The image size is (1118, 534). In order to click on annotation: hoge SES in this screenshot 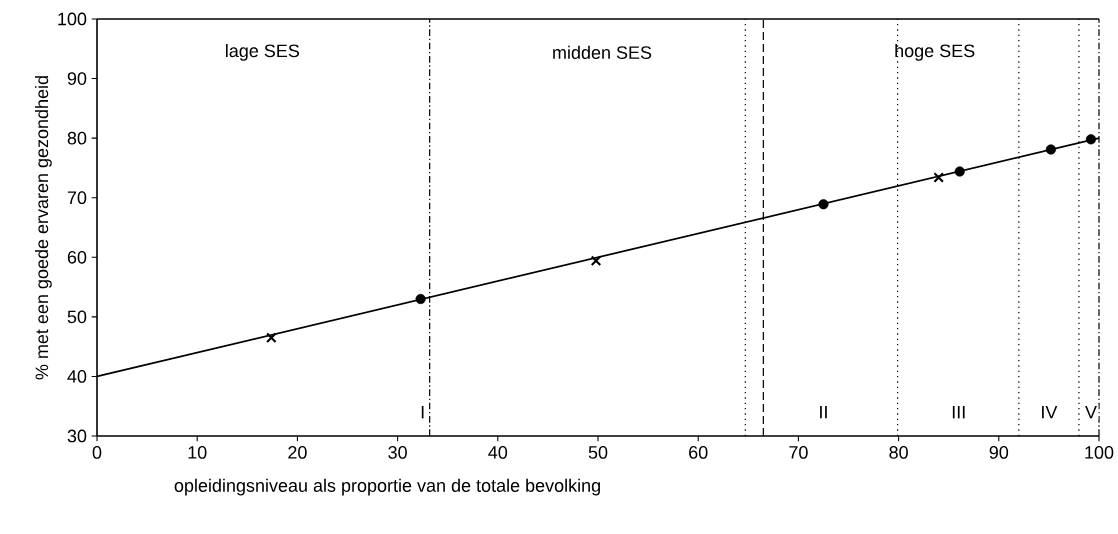, I will do `click(935, 52)`.